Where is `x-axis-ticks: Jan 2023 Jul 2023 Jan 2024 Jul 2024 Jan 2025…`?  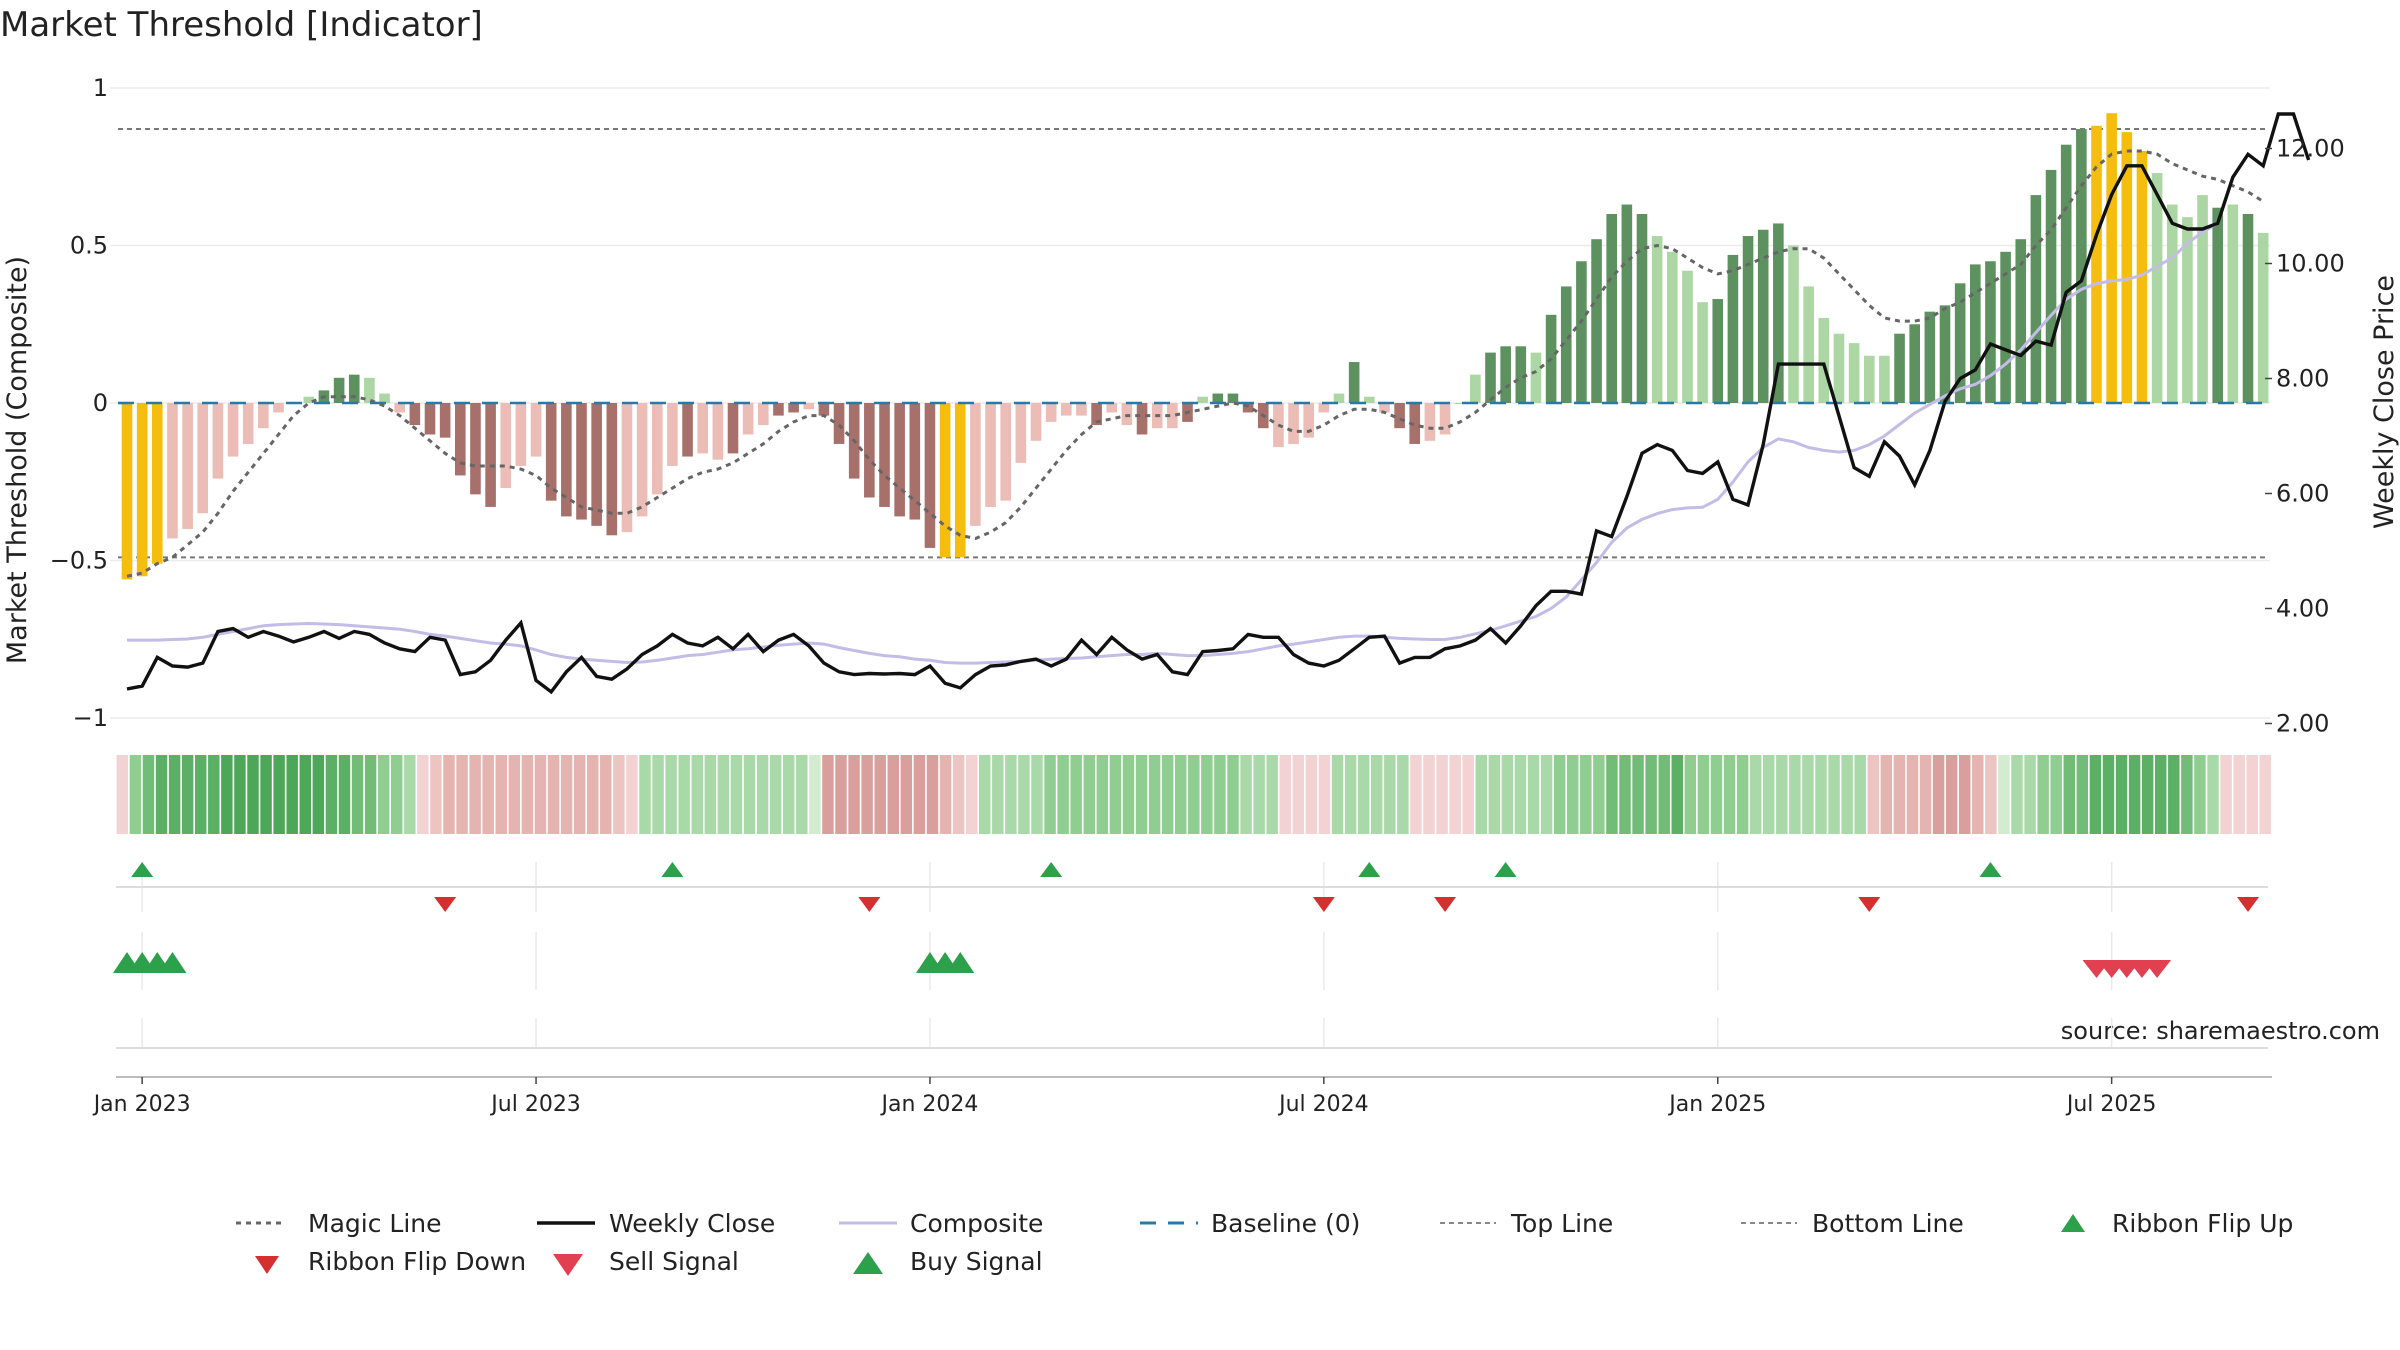
x-axis-ticks: Jan 2023 Jul 2023 Jan 2024 Jul 2024 Jan 2025… is located at coordinates (1182, 1096).